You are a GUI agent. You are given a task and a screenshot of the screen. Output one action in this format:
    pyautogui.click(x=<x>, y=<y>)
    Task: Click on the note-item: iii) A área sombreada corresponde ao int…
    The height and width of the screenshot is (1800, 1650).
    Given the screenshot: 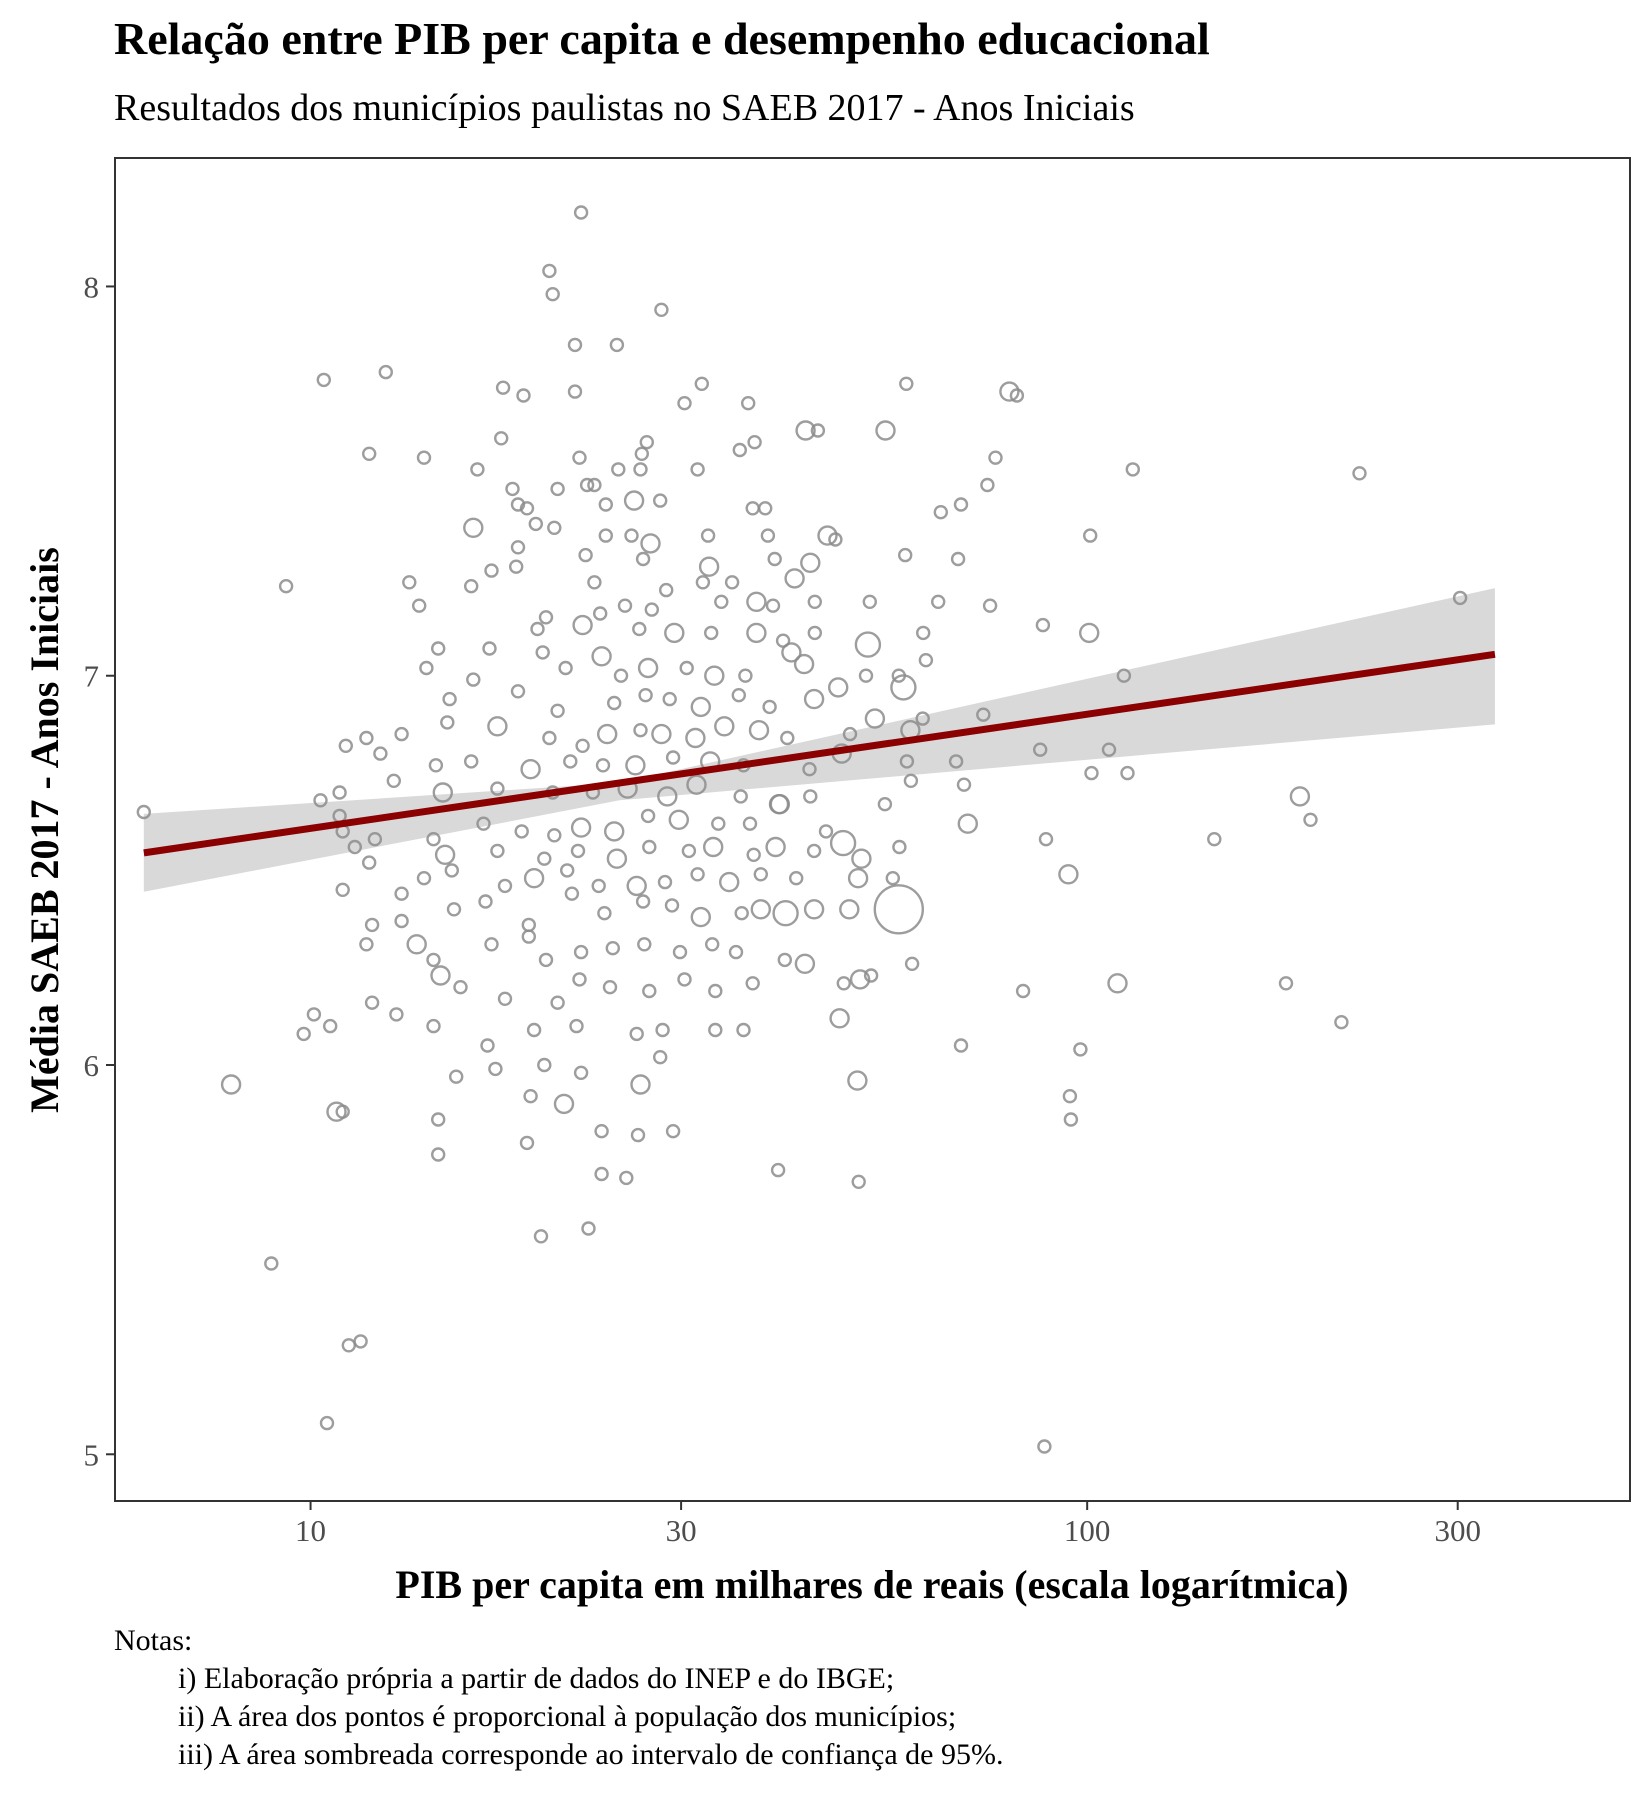 What is the action you would take?
    pyautogui.click(x=591, y=1754)
    